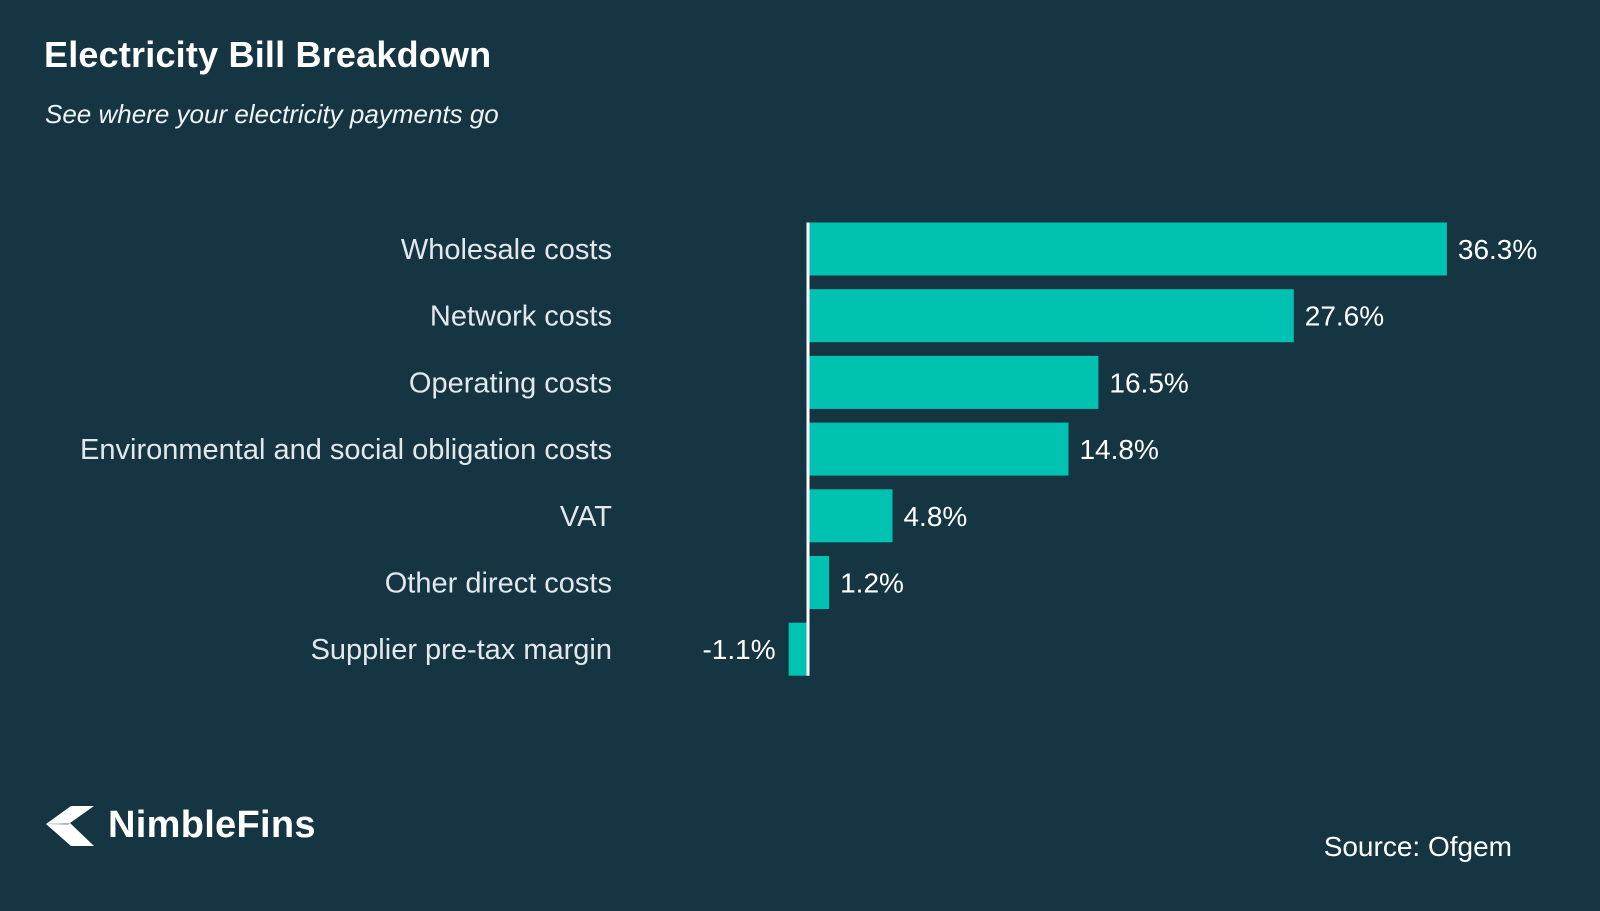 The image size is (1600, 911). What do you see at coordinates (510, 383) in the screenshot?
I see `category-label-operating-costs: Operating costs` at bounding box center [510, 383].